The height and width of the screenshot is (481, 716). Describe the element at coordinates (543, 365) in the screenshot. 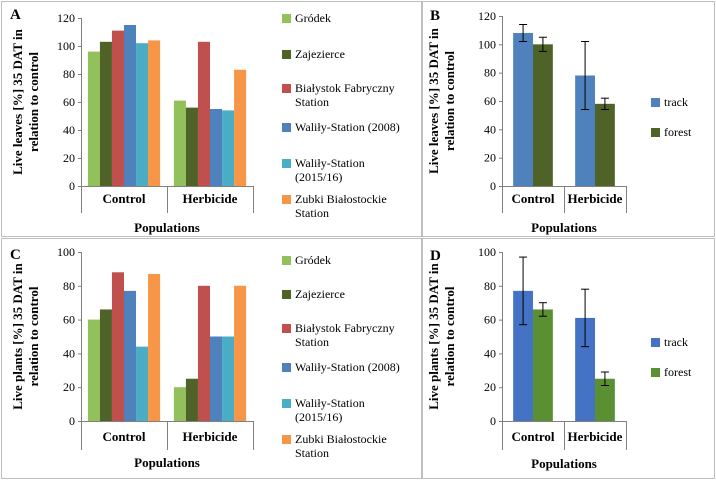

I see `bar-forest-control` at that location.